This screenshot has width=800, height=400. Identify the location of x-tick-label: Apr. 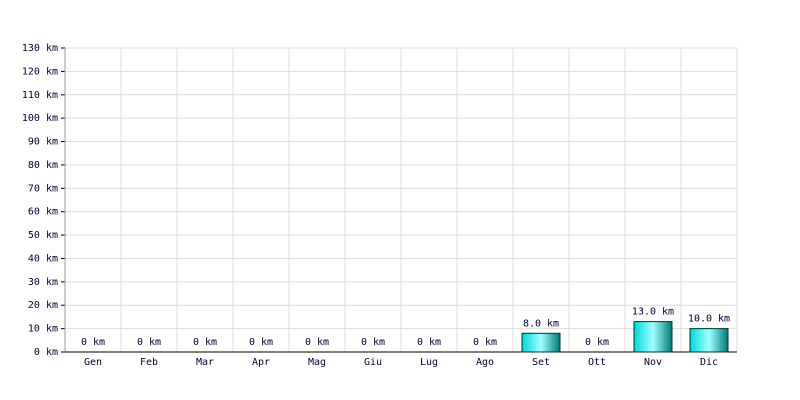
(261, 362).